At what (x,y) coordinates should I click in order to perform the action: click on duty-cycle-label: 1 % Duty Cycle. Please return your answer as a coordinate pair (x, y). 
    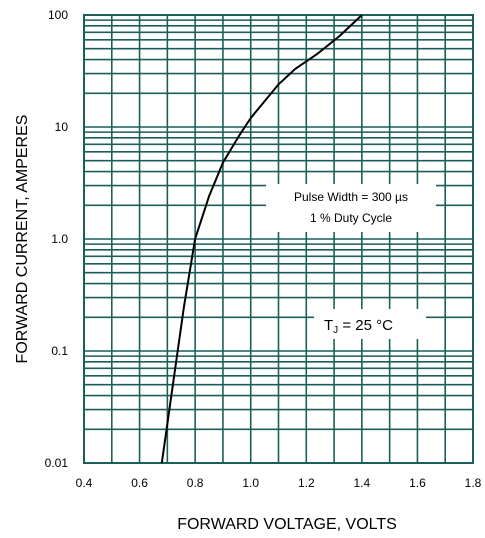
    Looking at the image, I should click on (351, 218).